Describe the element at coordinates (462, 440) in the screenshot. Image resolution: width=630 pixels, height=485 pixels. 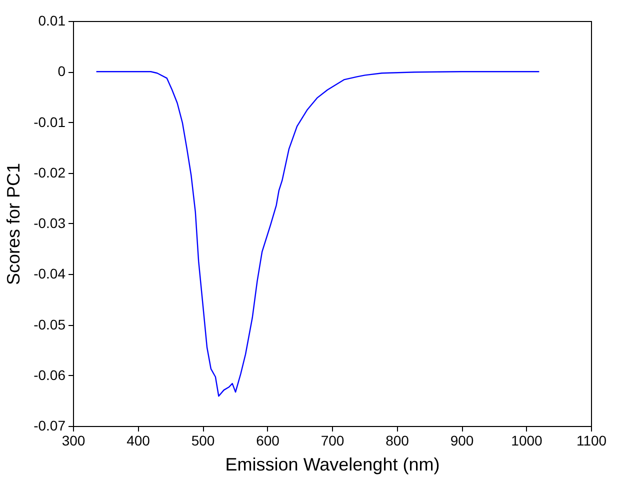
I see `x-tick-label: 900` at that location.